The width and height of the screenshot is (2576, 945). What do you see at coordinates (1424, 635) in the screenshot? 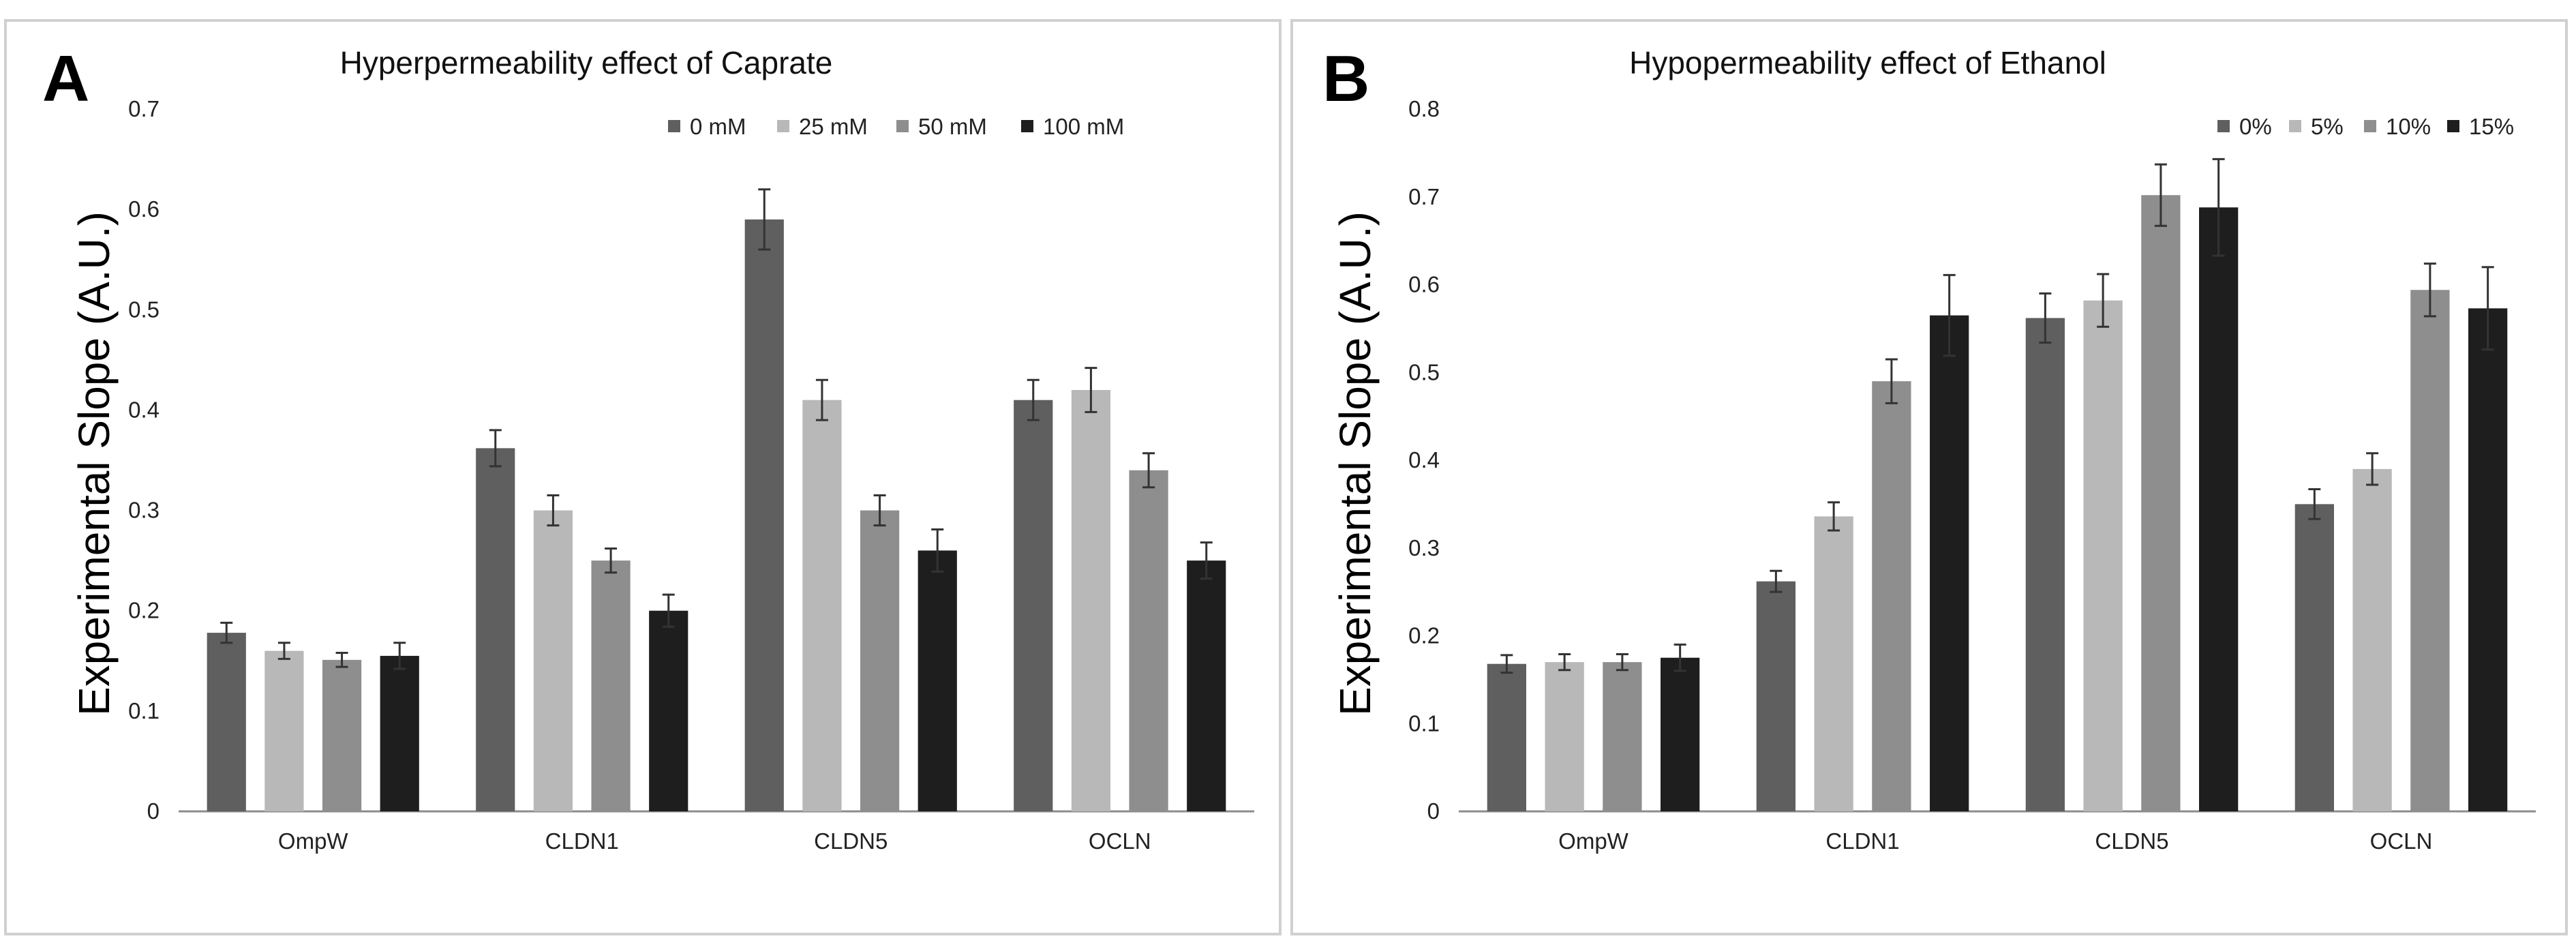
I see `panel-b-y-tick-label: 0.2` at bounding box center [1424, 635].